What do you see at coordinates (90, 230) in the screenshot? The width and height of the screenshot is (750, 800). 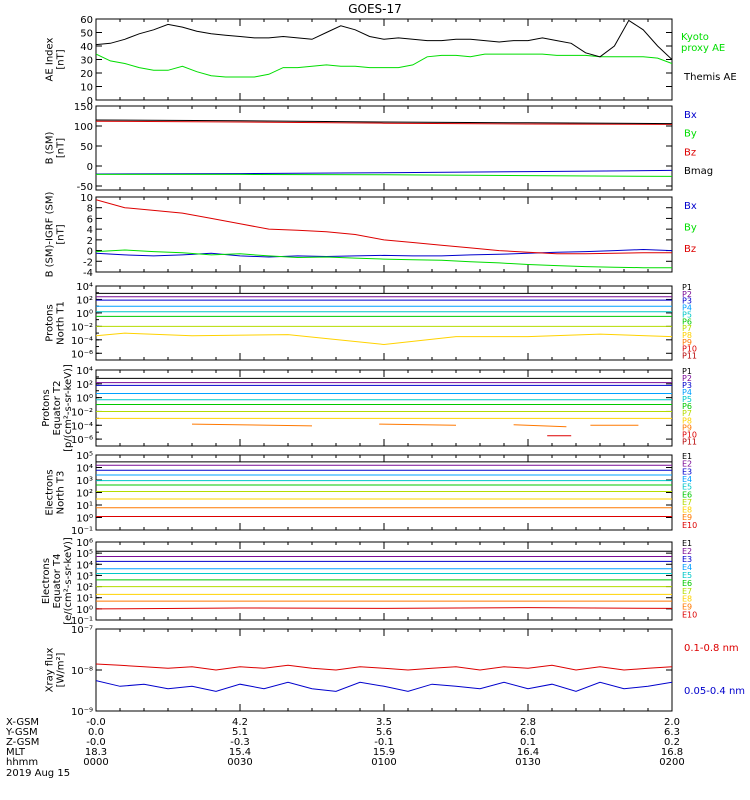 I see `y-tick-label: 4` at bounding box center [90, 230].